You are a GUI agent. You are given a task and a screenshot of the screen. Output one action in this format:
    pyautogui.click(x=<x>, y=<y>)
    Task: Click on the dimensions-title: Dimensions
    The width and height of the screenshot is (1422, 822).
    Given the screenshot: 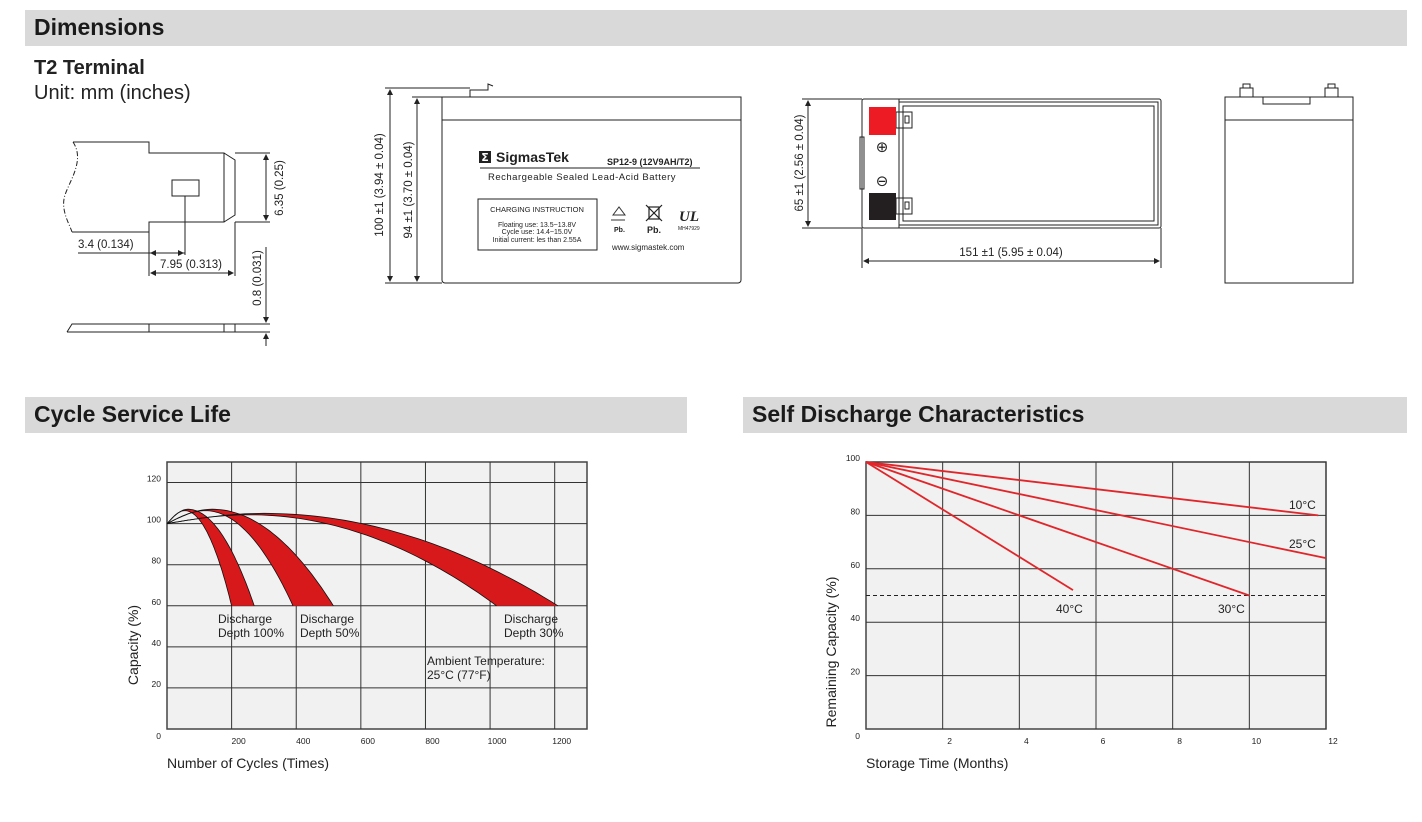 What is the action you would take?
    pyautogui.click(x=99, y=27)
    